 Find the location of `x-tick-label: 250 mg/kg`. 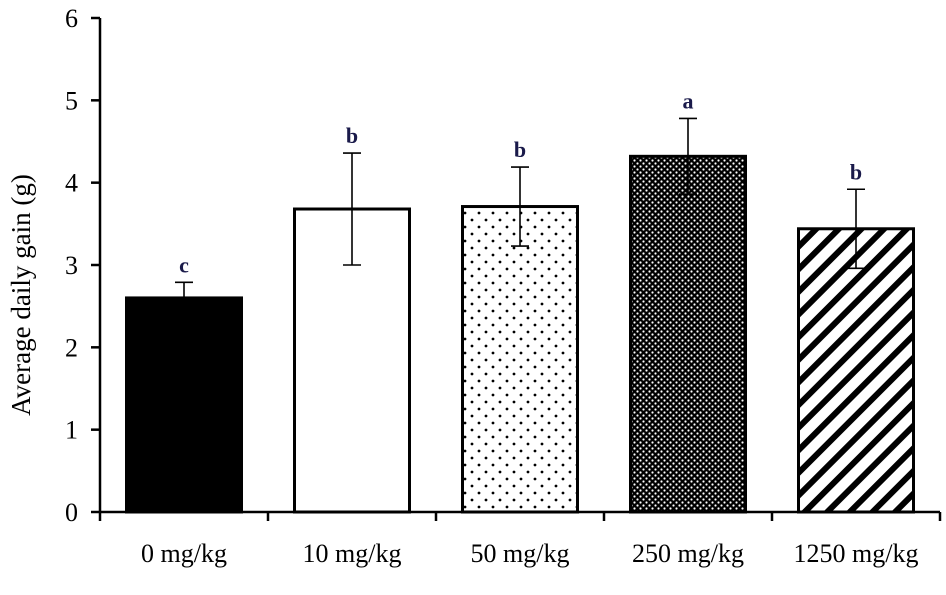

x-tick-label: 250 mg/kg is located at coordinates (688, 553).